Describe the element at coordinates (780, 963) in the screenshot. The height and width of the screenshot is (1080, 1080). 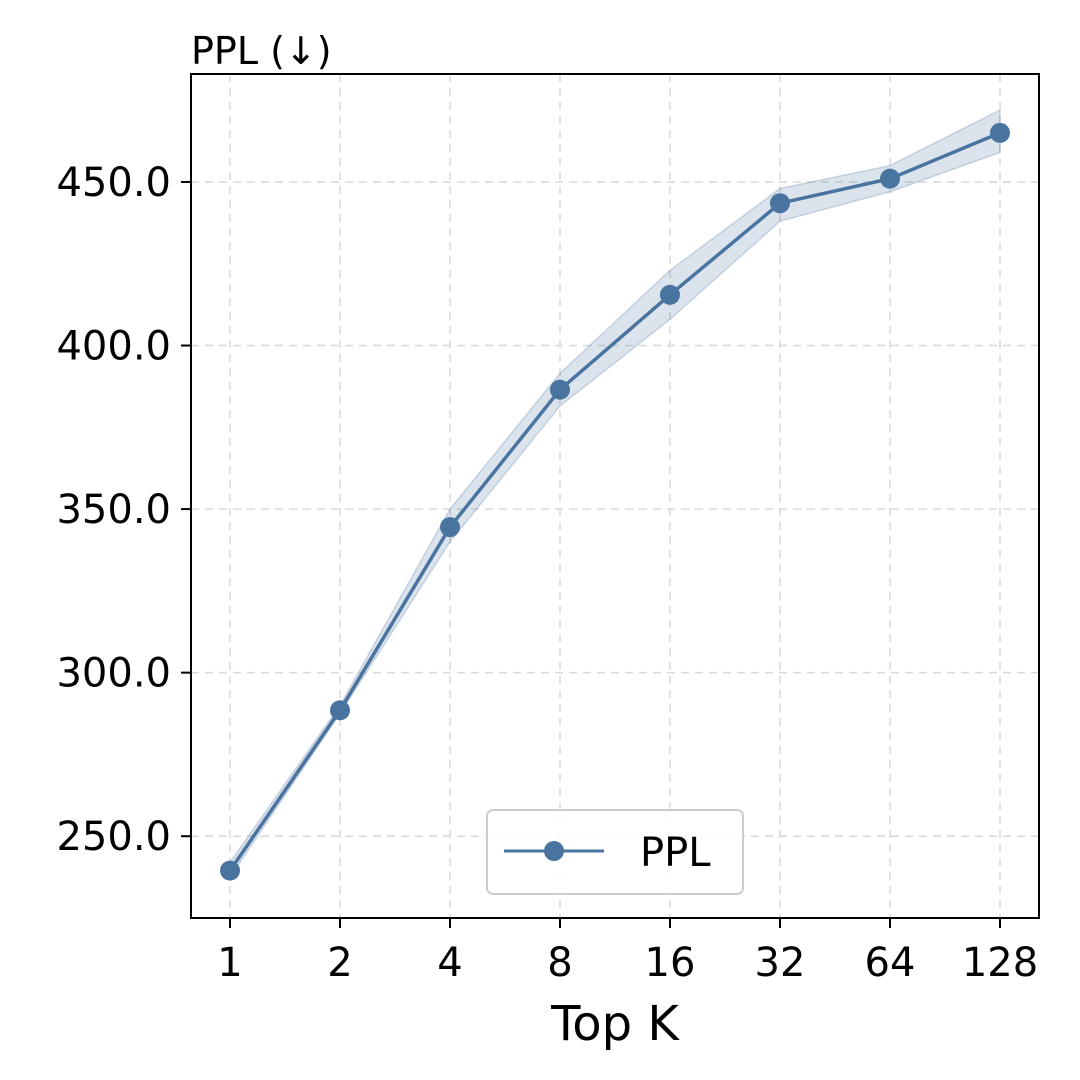
I see `x-tick-label: 32` at that location.